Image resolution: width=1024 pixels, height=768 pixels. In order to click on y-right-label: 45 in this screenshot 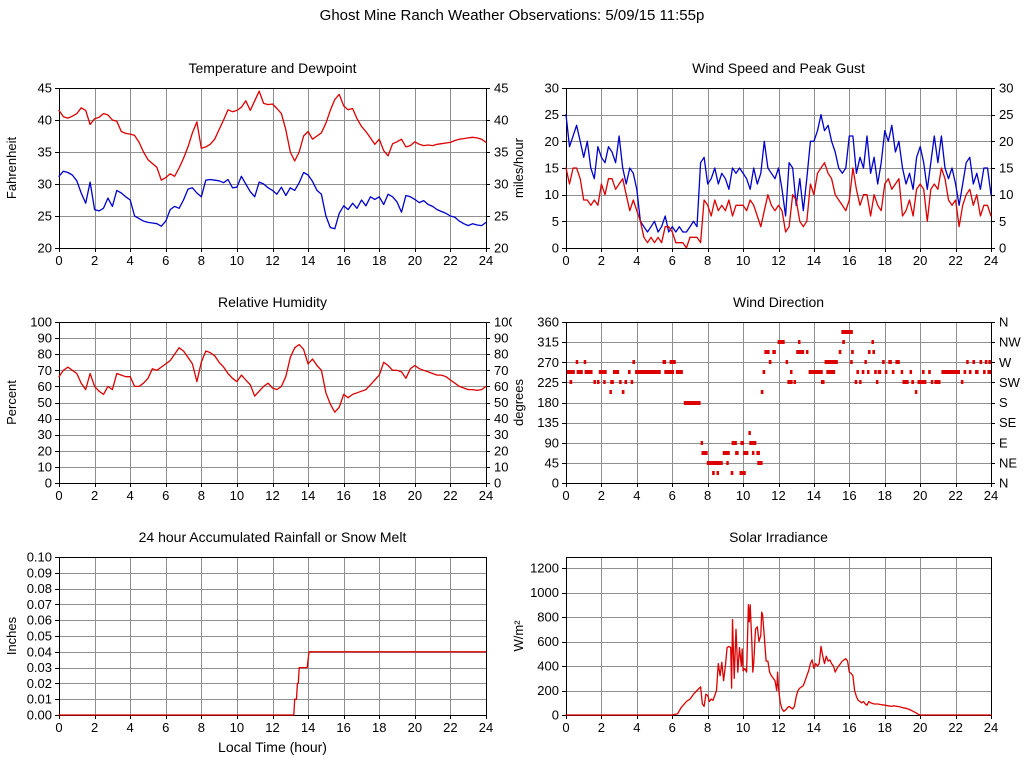, I will do `click(501, 88)`.